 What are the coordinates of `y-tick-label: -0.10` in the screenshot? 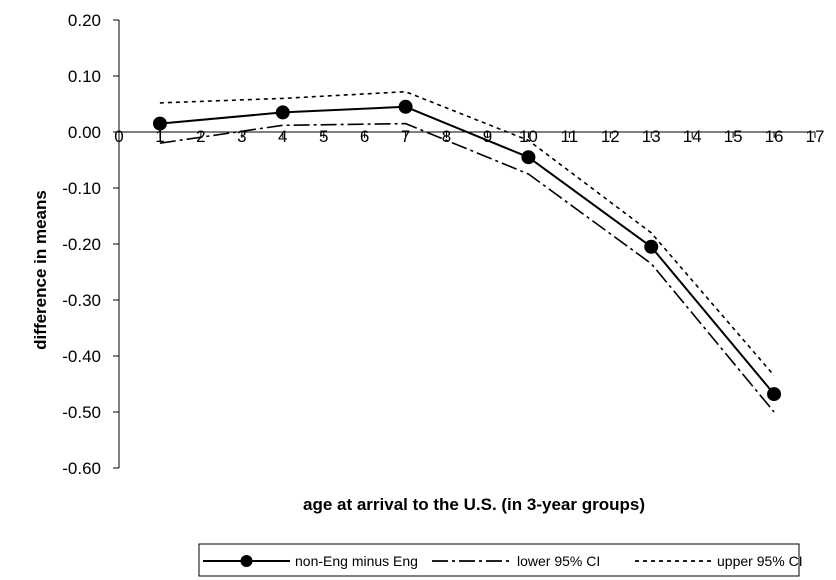 It's located at (81, 188).